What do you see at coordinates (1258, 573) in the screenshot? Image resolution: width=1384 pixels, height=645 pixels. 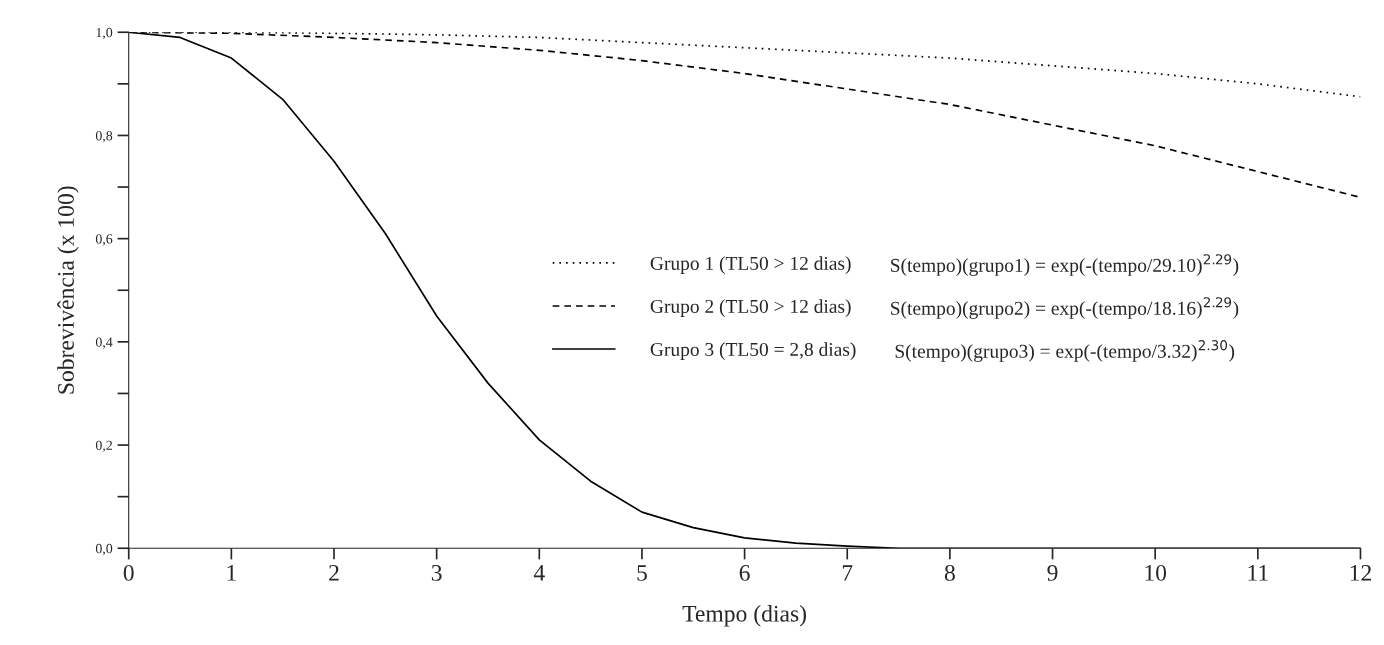 I see `x-tick-label: 11` at bounding box center [1258, 573].